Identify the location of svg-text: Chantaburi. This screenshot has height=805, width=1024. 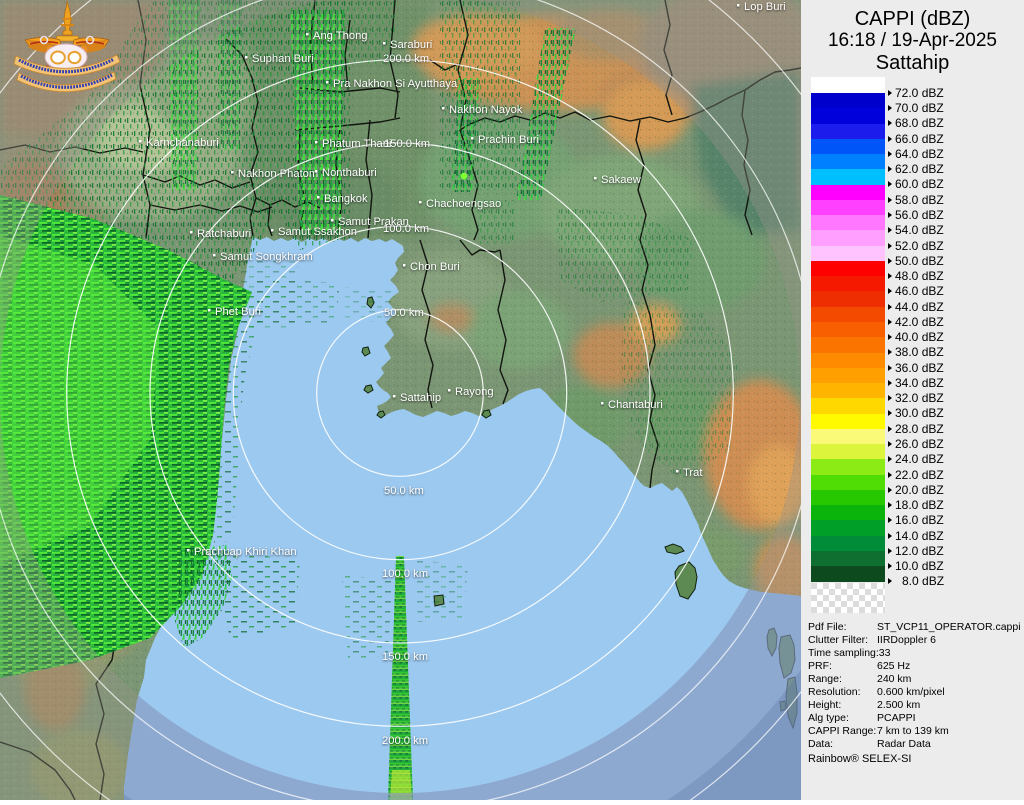
(635, 405).